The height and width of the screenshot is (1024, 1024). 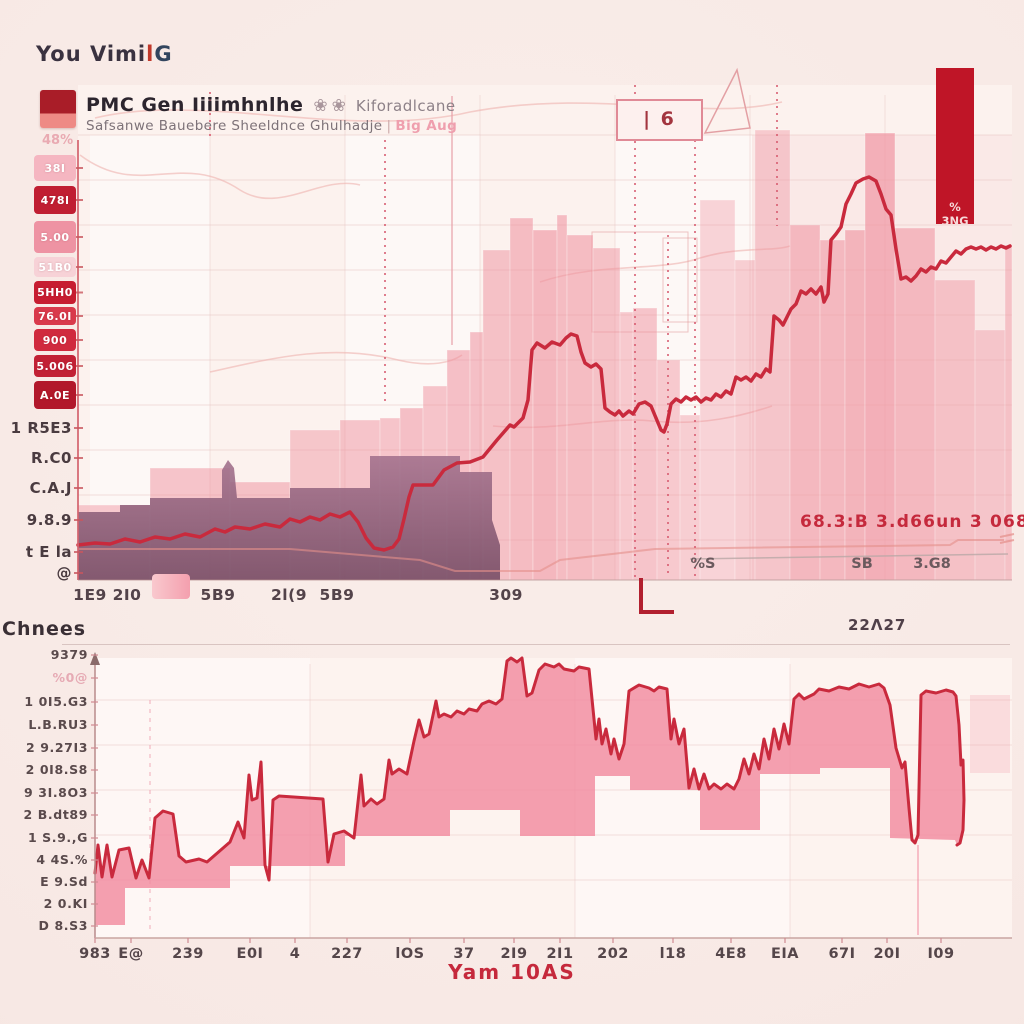 I want to click on top-y-tick-label: t E la, so click(x=48, y=552).